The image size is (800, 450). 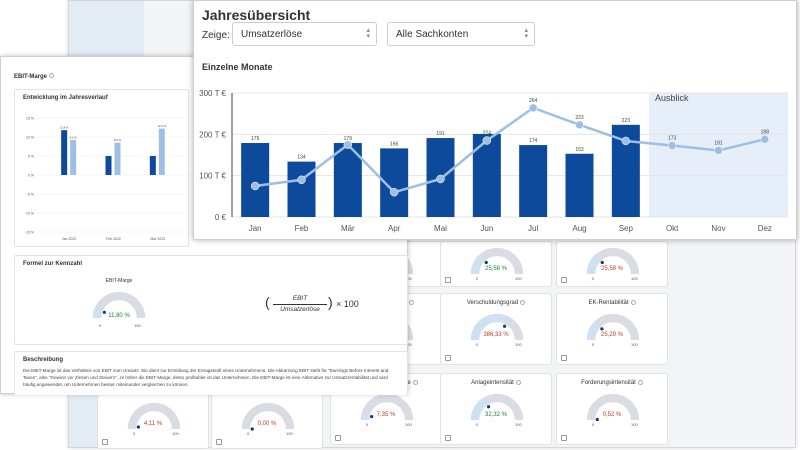 I want to click on x-tick-label: Mar 2022, so click(x=157, y=239).